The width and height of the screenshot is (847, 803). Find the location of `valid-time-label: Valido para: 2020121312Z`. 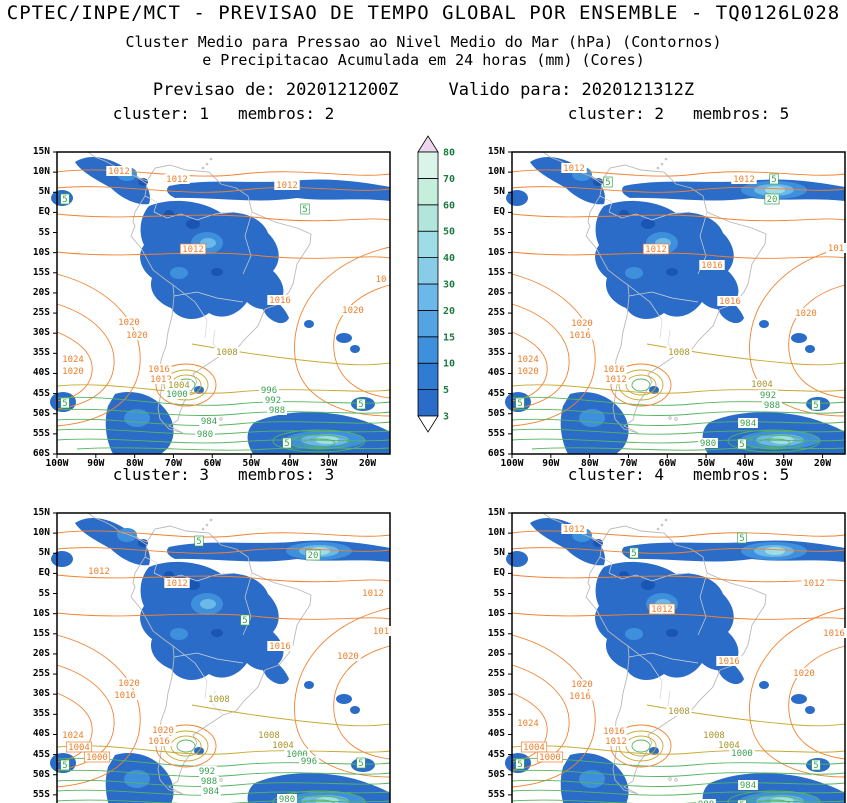

valid-time-label: Valido para: 2020121312Z is located at coordinates (571, 90).